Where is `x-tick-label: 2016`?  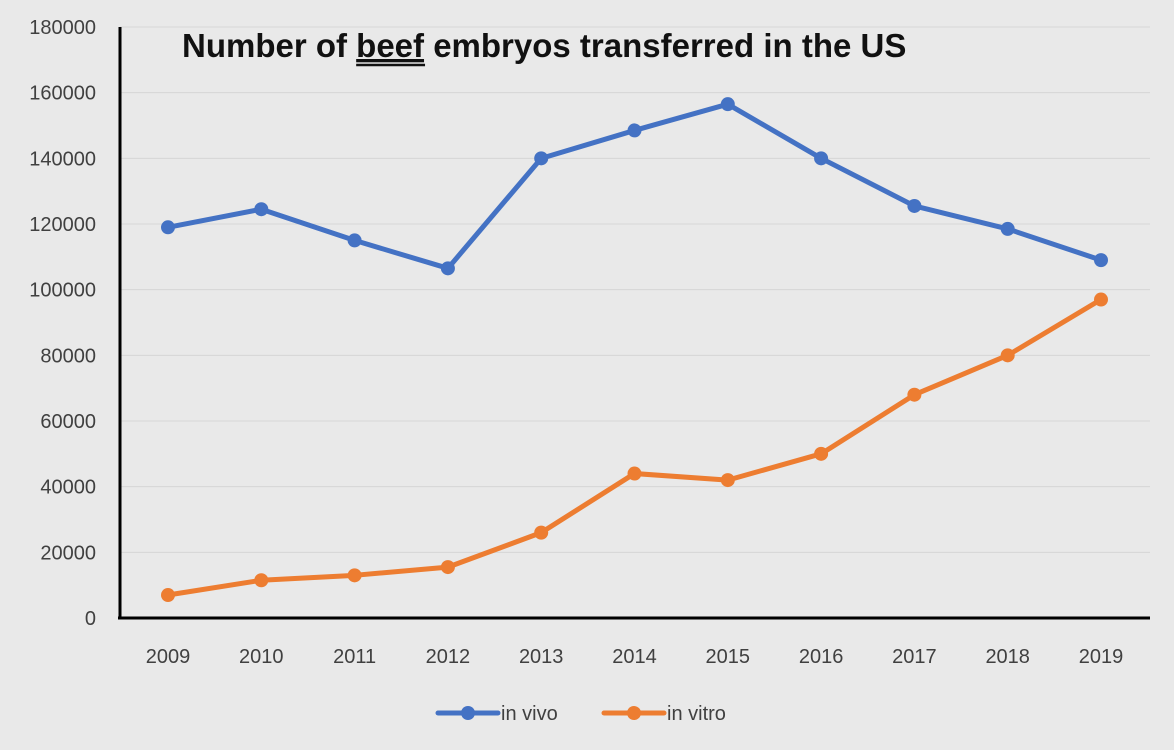
x-tick-label: 2016 is located at coordinates (821, 657).